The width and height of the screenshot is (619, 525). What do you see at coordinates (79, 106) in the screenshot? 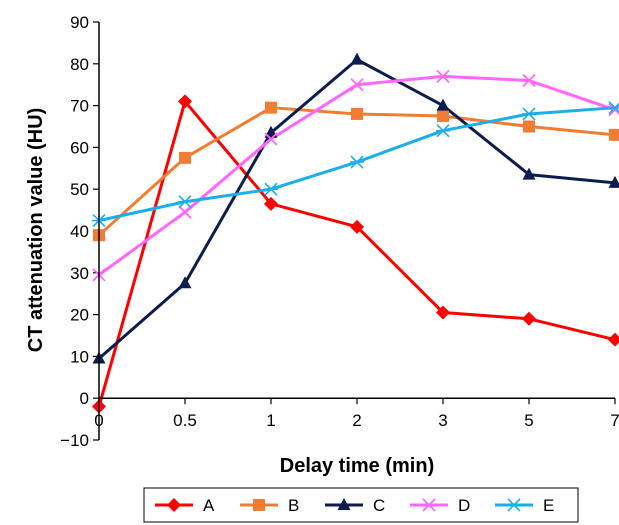
I see `y-tick-label: 70` at bounding box center [79, 106].